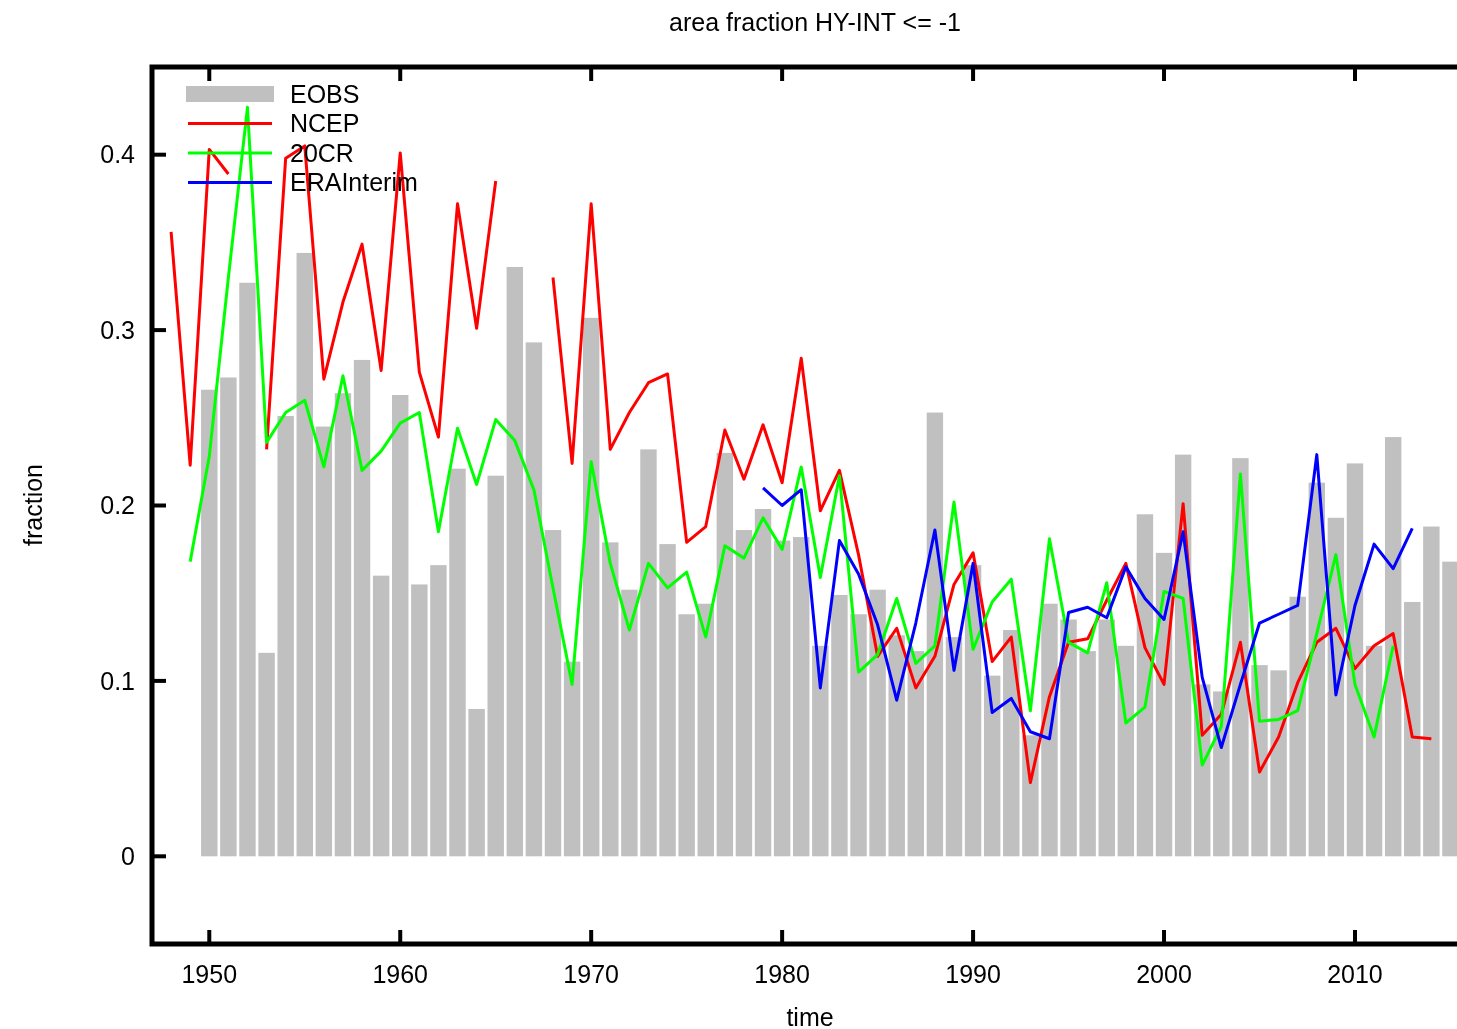 This screenshot has height=1029, width=1457. I want to click on x-tick-label: 1960, so click(400, 974).